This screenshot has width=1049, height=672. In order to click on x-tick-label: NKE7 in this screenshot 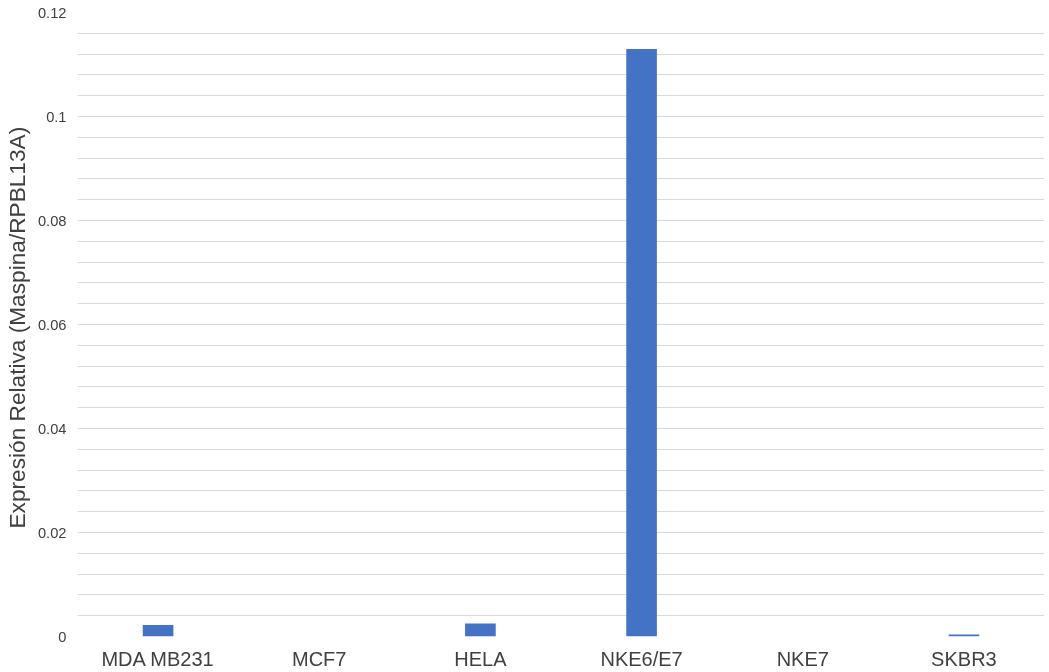, I will do `click(802, 658)`.